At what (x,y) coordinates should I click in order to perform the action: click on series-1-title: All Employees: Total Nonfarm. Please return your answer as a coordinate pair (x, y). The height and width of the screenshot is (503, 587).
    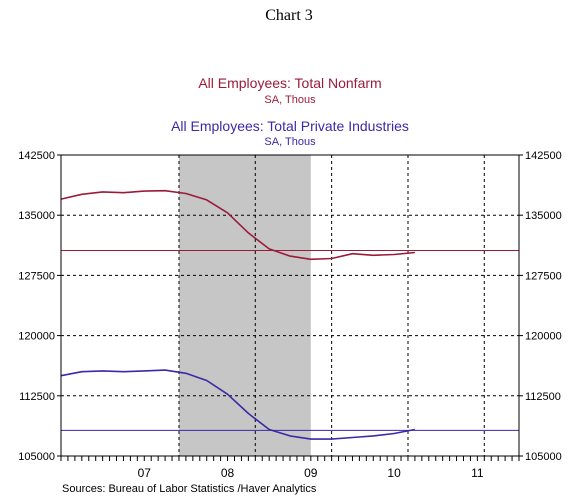
    Looking at the image, I should click on (289, 83).